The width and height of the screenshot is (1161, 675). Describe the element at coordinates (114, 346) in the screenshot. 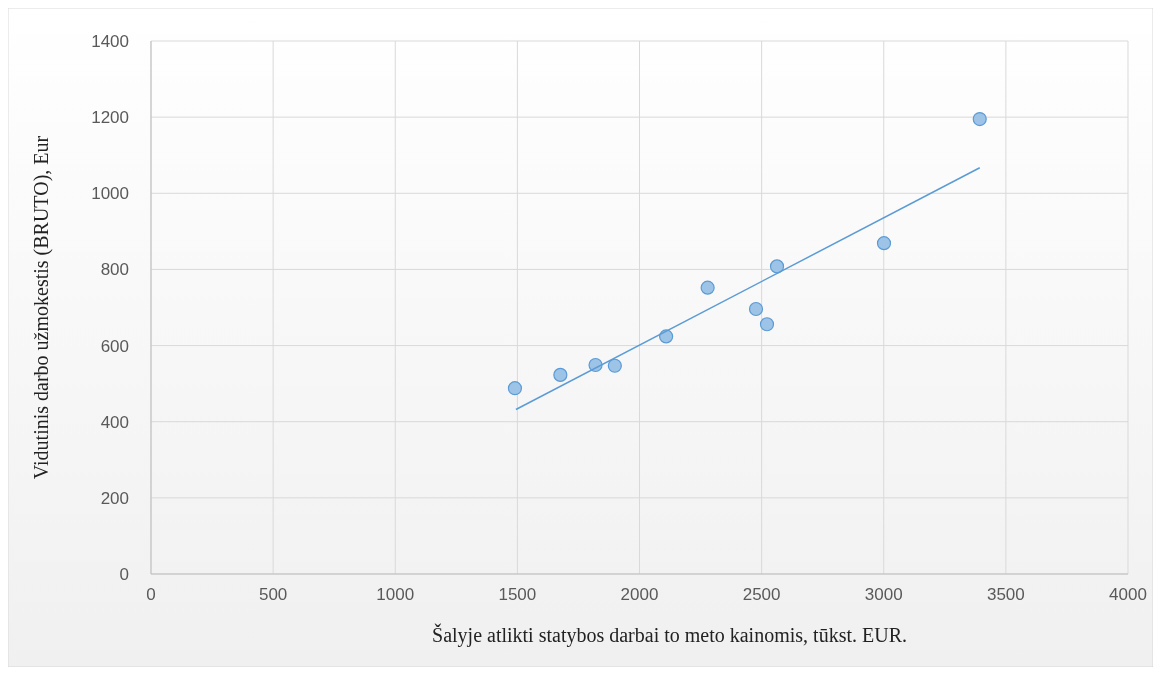

I see `y-tick-label: 600` at that location.